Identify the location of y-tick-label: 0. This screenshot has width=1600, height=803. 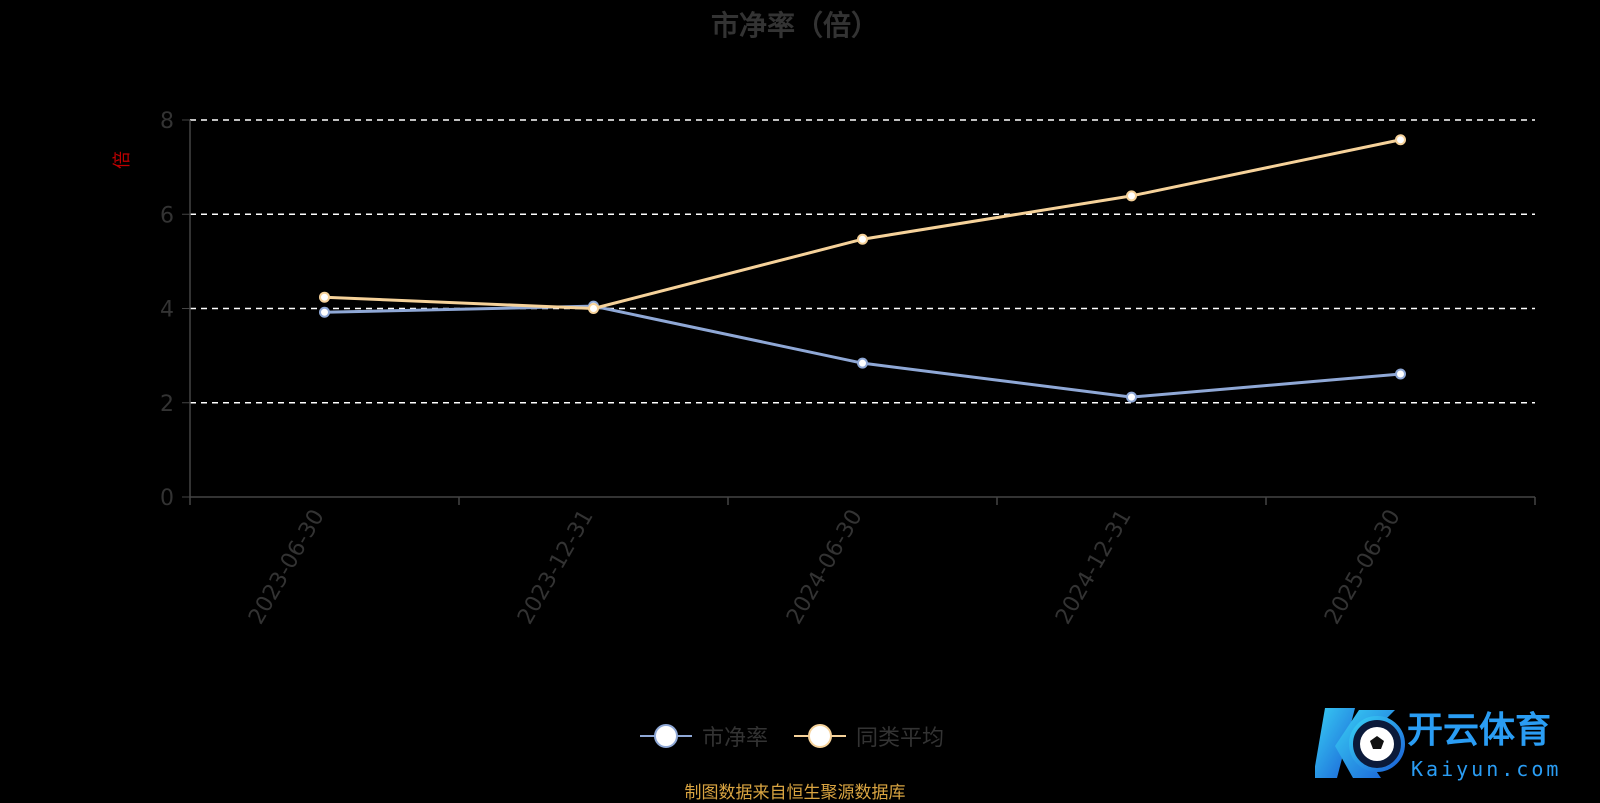
(167, 498).